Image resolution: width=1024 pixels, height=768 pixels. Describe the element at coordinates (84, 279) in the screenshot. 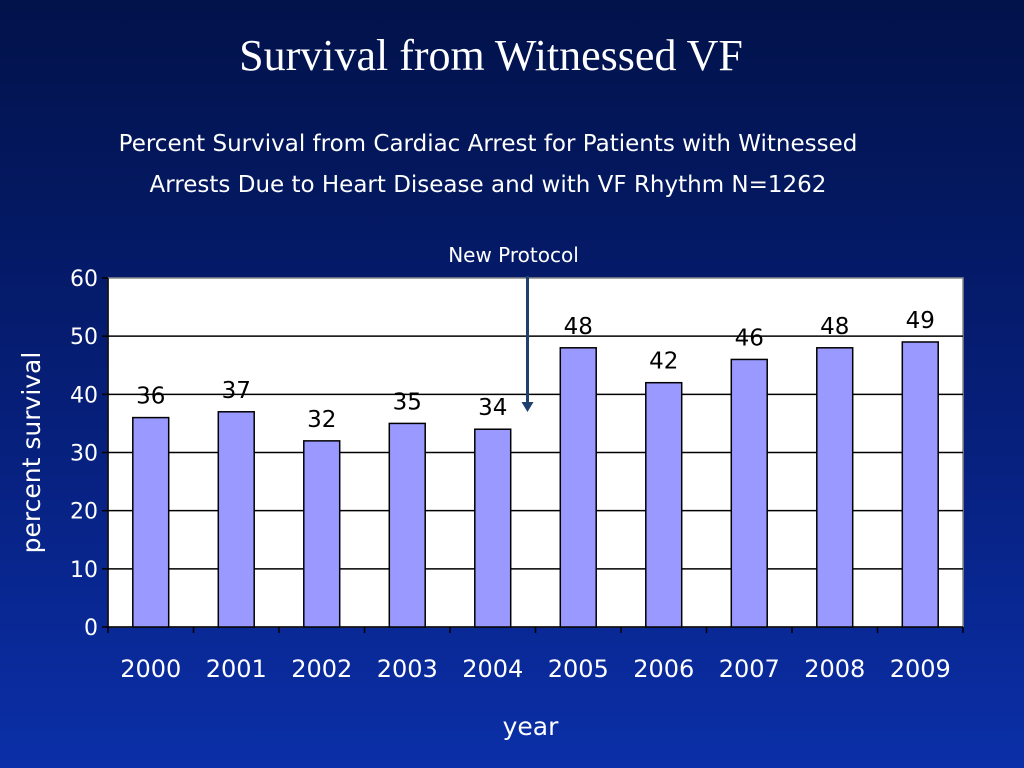

I see `y-tick-label: 60` at that location.